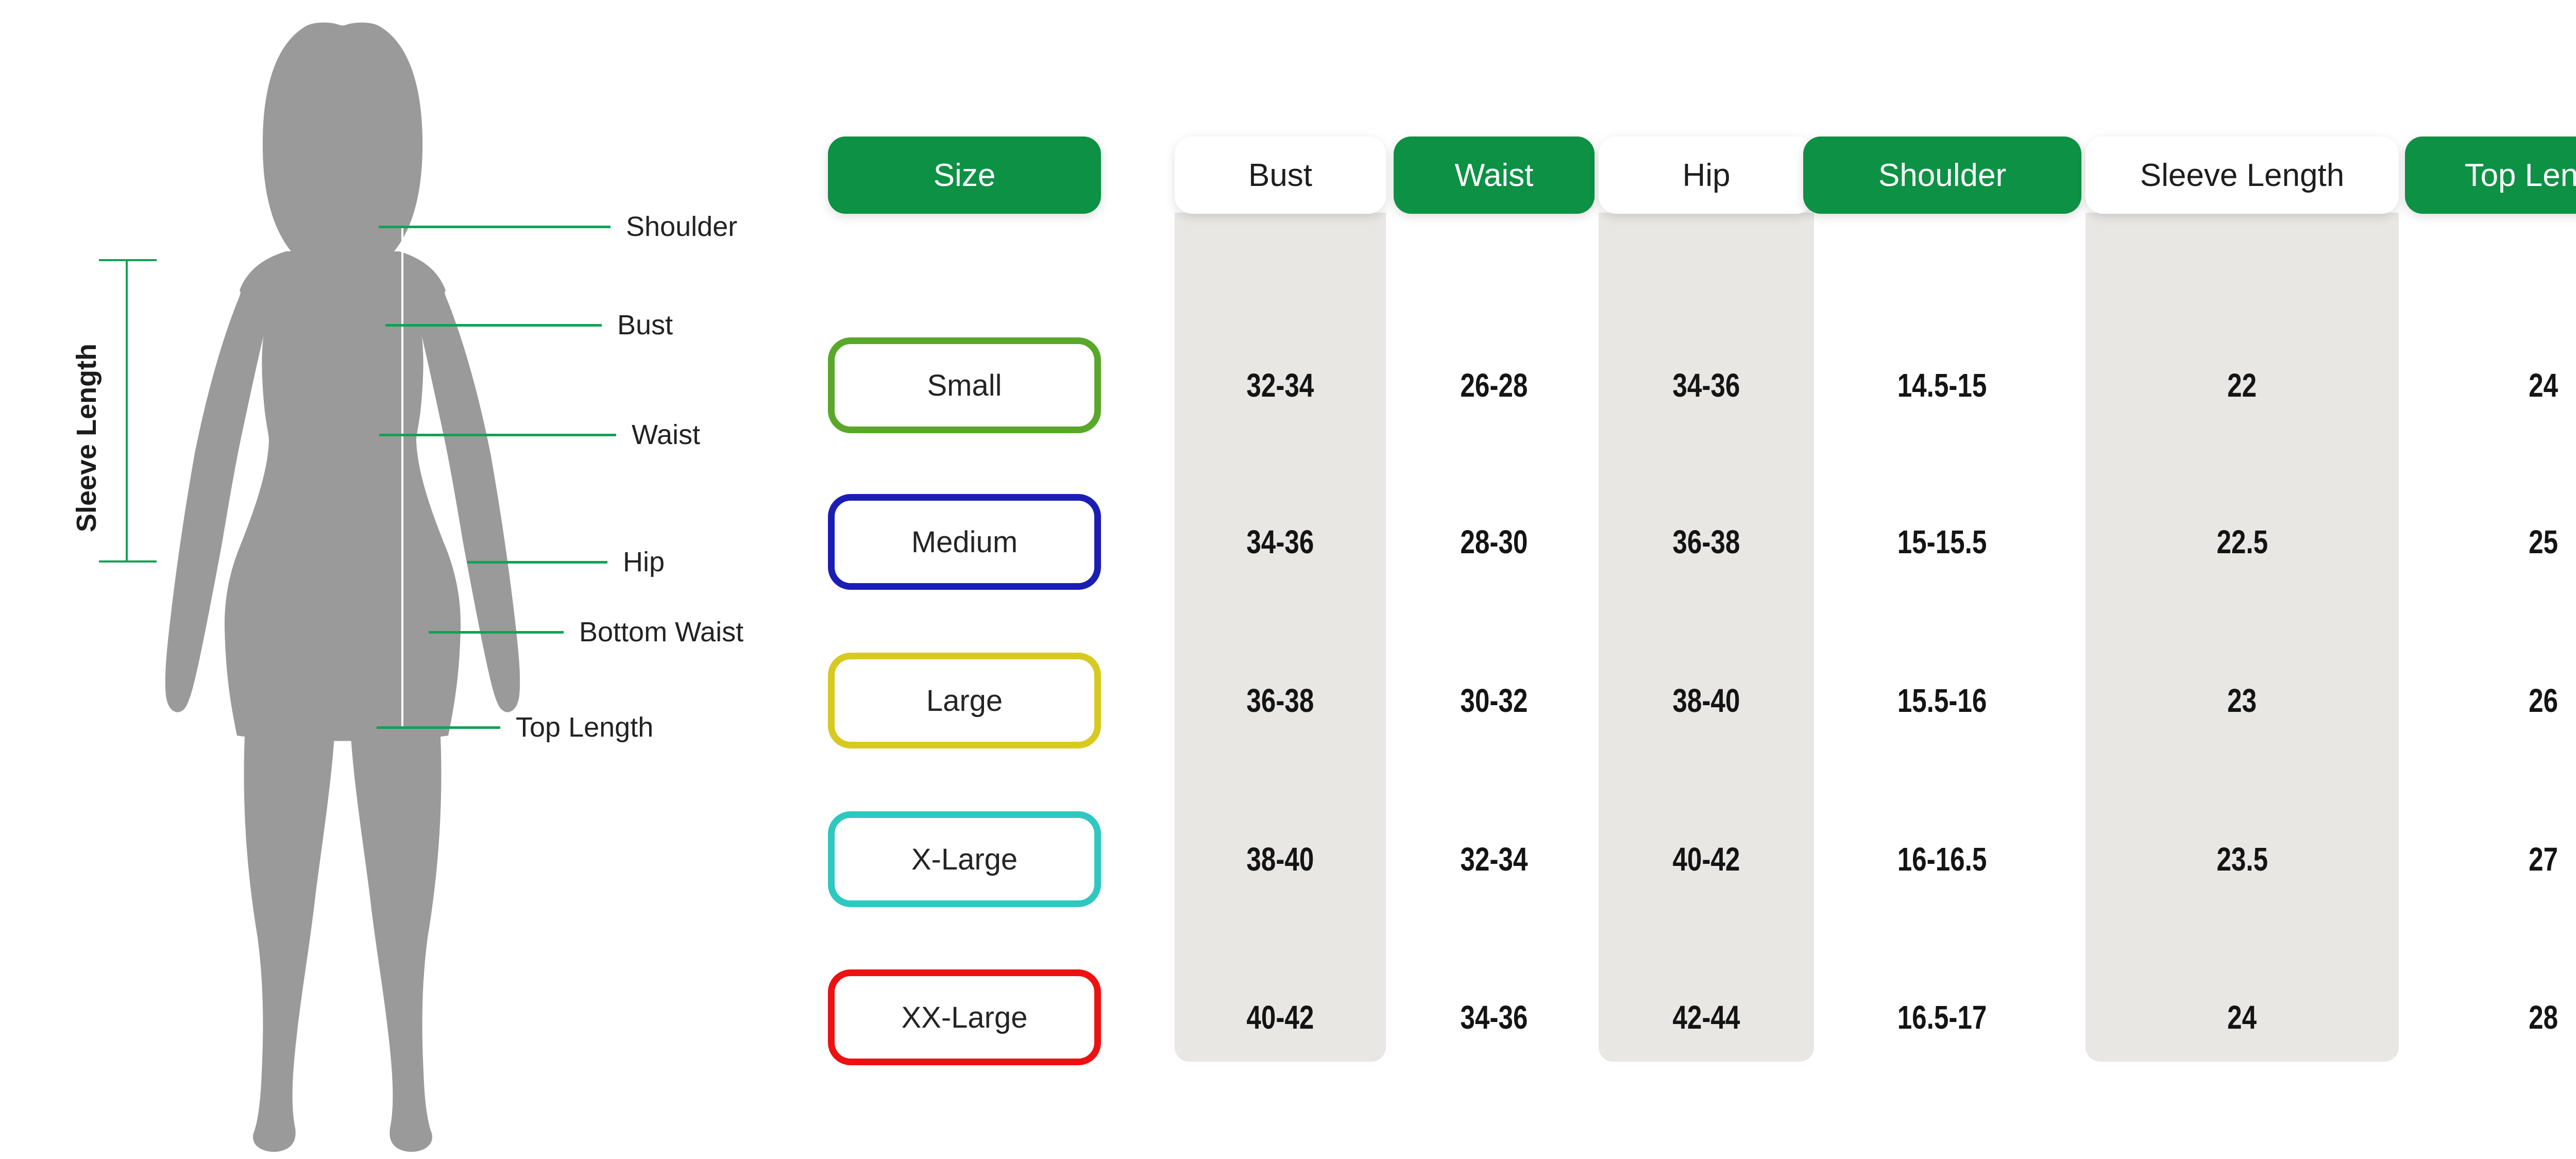  What do you see at coordinates (343, 587) in the screenshot?
I see `female-body-silhouette` at bounding box center [343, 587].